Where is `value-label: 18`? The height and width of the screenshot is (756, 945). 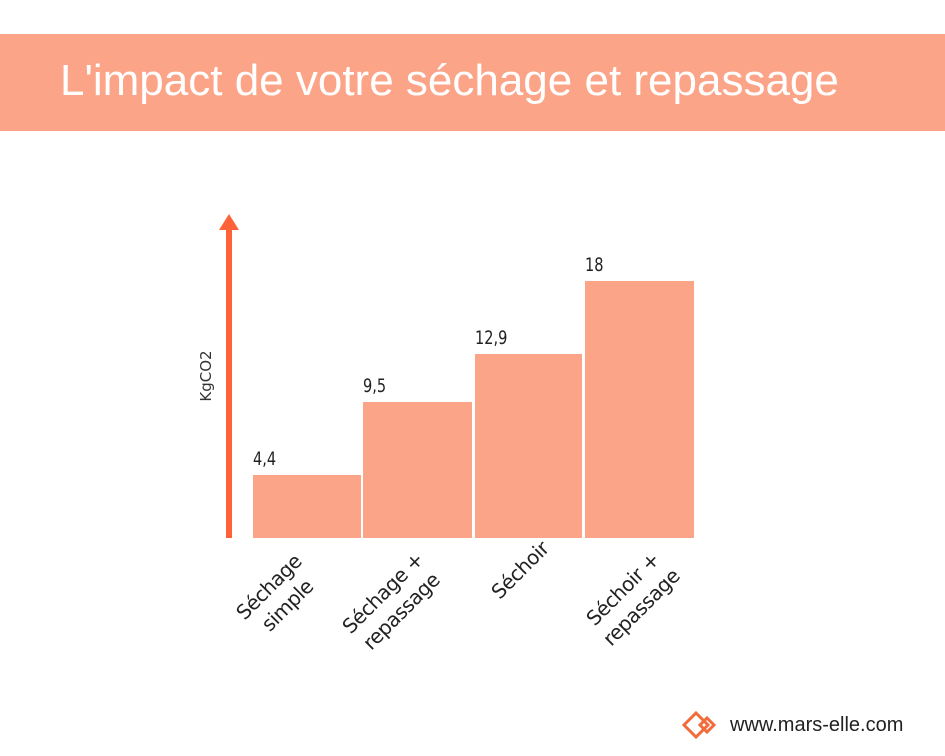 value-label: 18 is located at coordinates (594, 264).